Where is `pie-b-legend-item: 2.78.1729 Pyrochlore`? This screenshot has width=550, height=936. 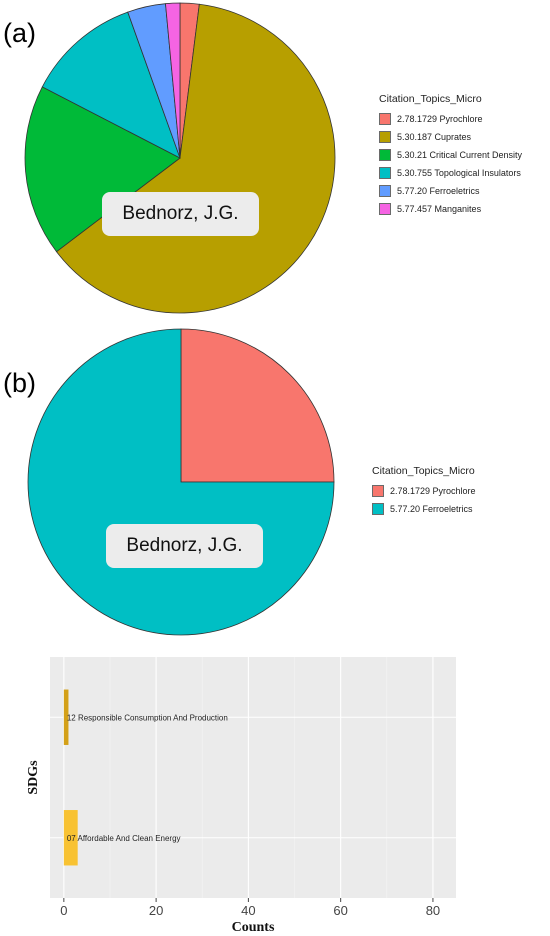 pie-b-legend-item: 2.78.1729 Pyrochlore is located at coordinates (424, 491).